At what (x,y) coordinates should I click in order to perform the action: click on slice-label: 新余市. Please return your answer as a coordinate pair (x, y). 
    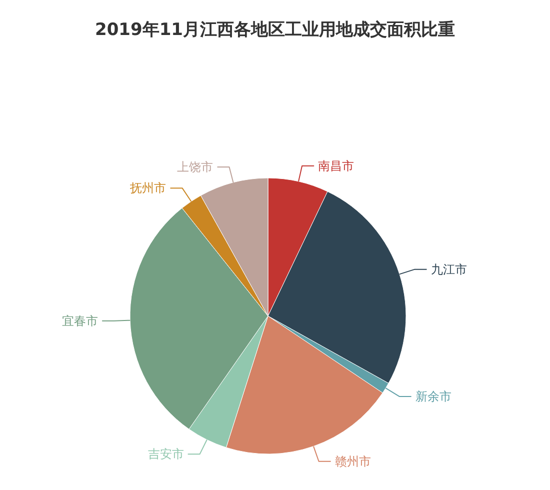
    Looking at the image, I should click on (433, 396).